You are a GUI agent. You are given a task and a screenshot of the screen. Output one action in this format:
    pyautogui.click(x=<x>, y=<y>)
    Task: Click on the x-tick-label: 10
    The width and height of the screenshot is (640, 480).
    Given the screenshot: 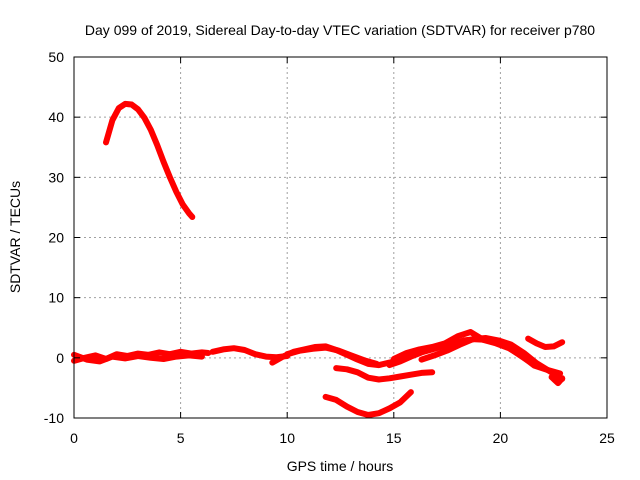 What is the action you would take?
    pyautogui.click(x=287, y=438)
    